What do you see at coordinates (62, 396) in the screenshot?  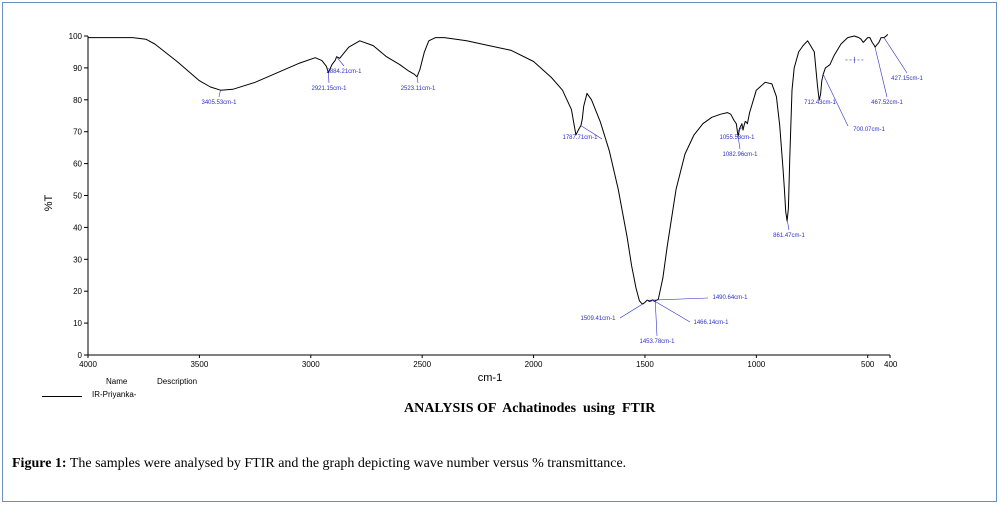 I see `legend-line-swatch` at bounding box center [62, 396].